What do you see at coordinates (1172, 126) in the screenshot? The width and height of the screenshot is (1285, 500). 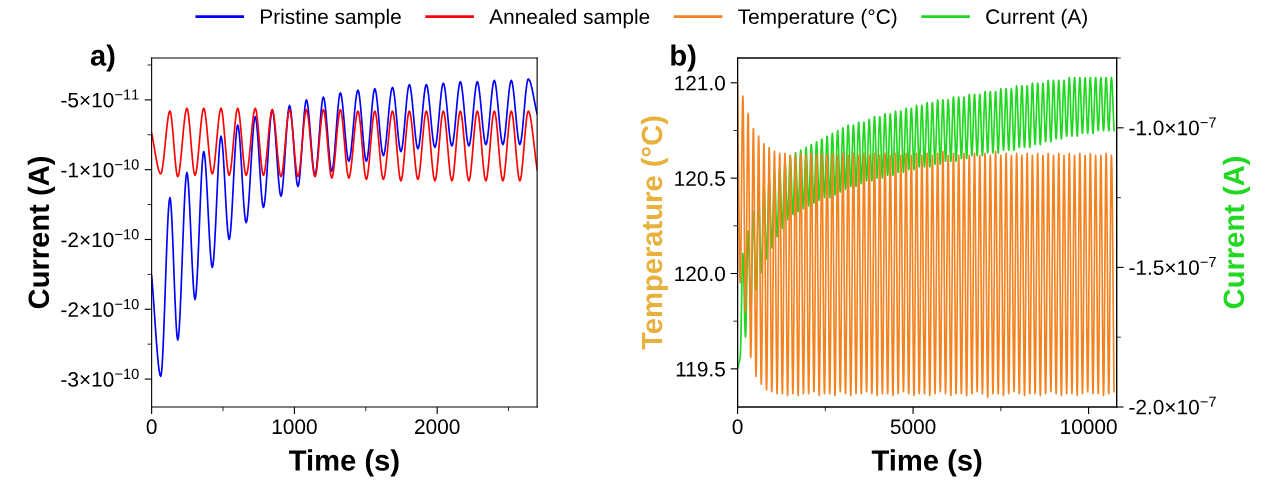 I see `y2-tick-label: -1.0×10$^{−7}$` at bounding box center [1172, 126].